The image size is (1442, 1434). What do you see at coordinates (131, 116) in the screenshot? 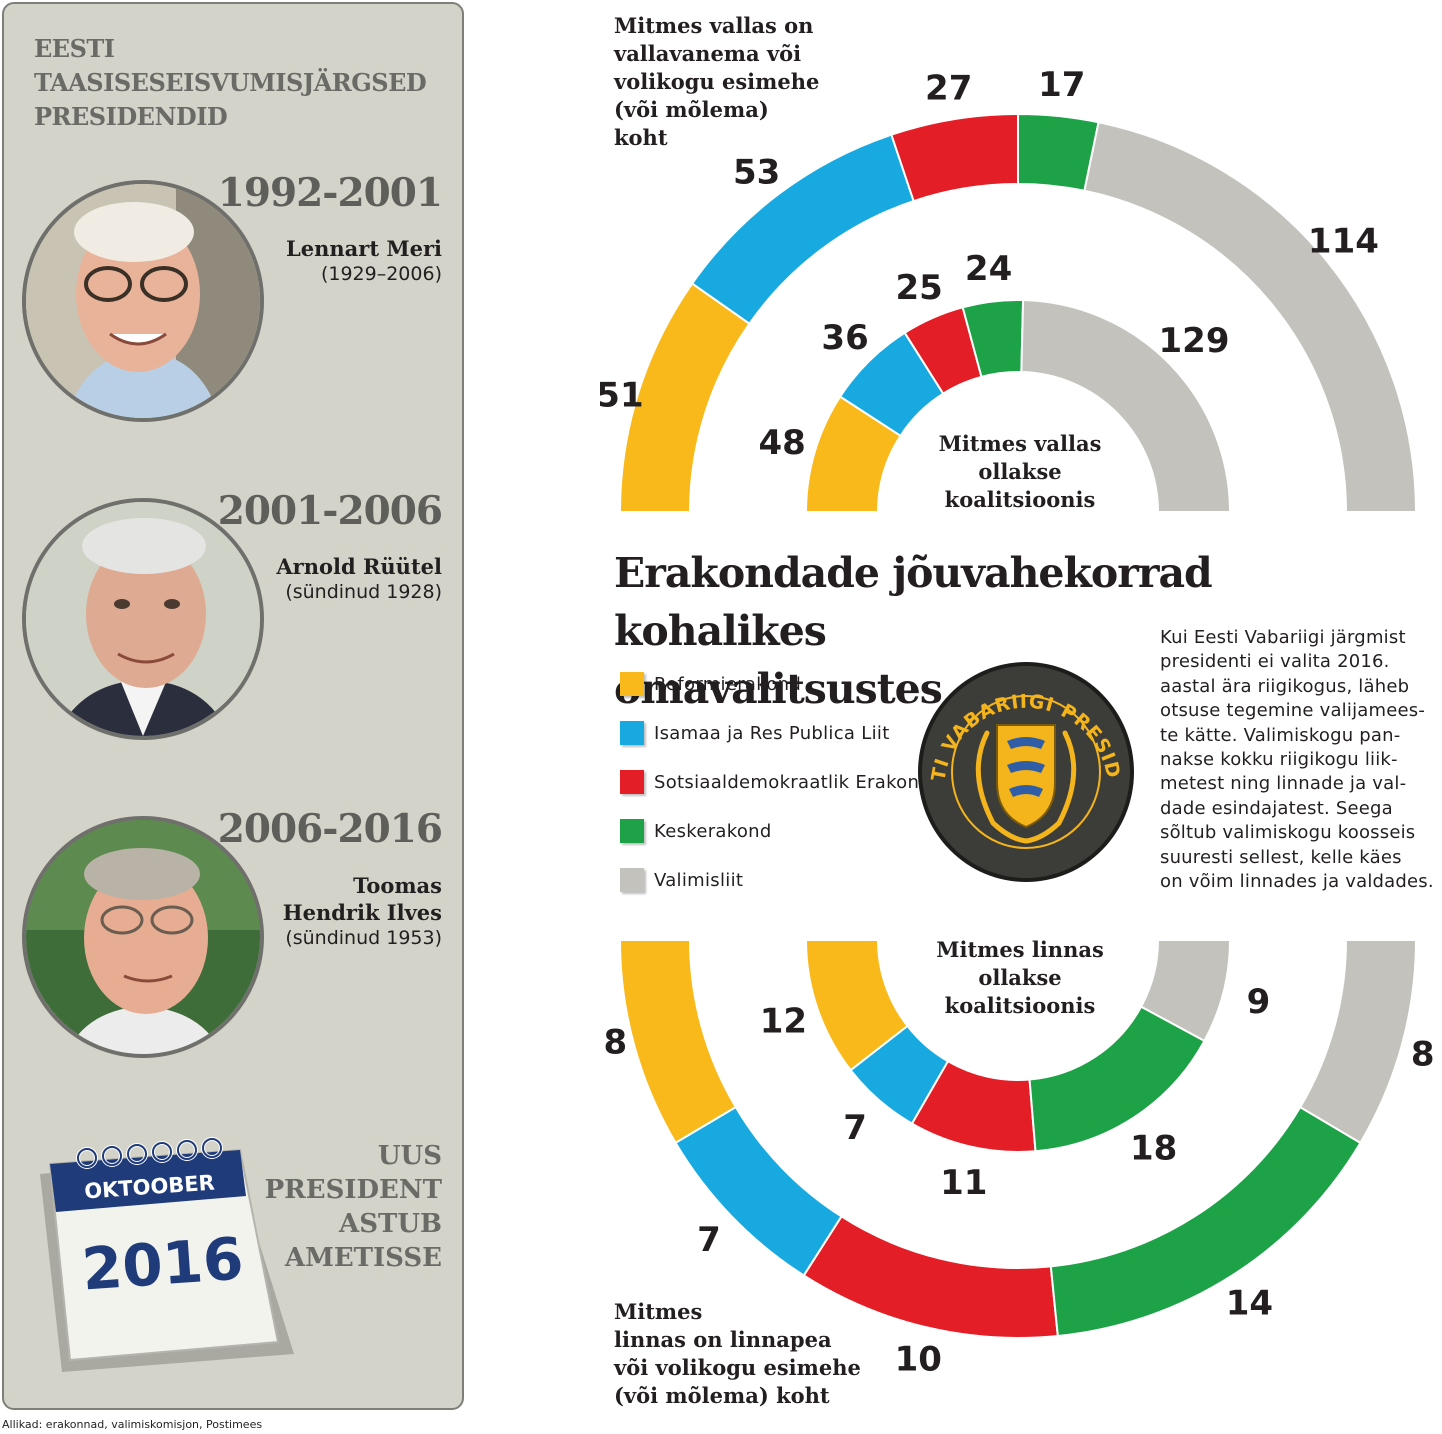
I see `sidebar-title-line: PRESIDENDID` at bounding box center [131, 116].